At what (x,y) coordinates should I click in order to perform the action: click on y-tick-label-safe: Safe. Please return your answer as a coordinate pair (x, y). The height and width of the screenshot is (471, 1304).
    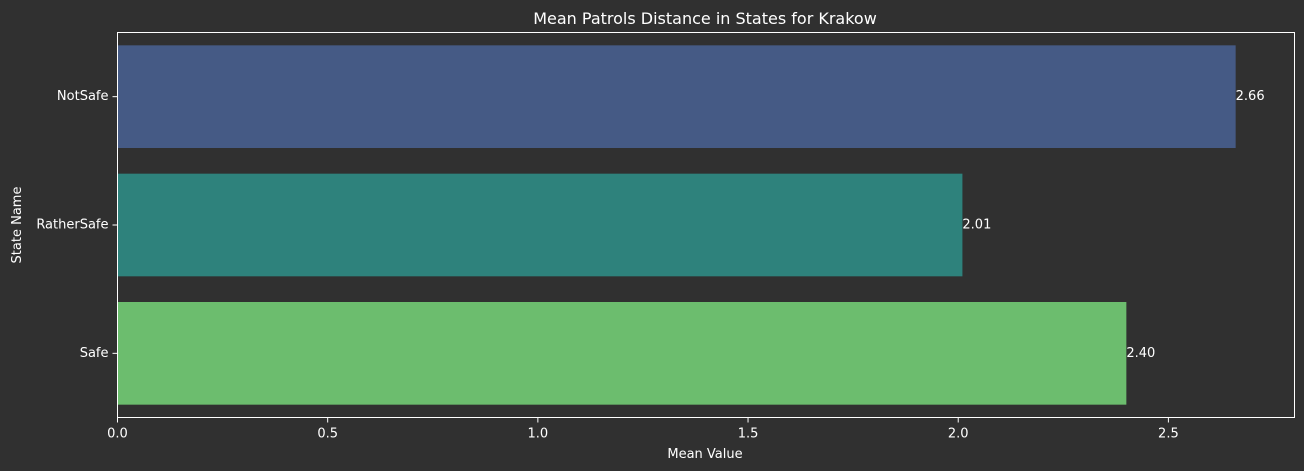
    Looking at the image, I should click on (94, 353).